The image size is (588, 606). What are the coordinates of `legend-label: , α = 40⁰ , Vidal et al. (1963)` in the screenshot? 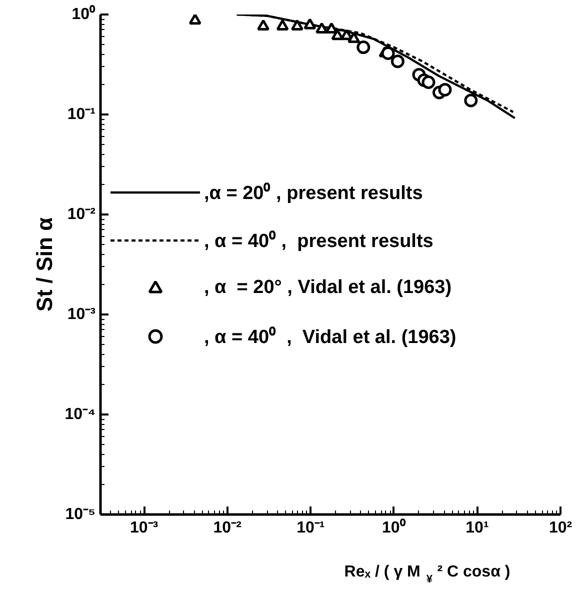 It's located at (330, 337).